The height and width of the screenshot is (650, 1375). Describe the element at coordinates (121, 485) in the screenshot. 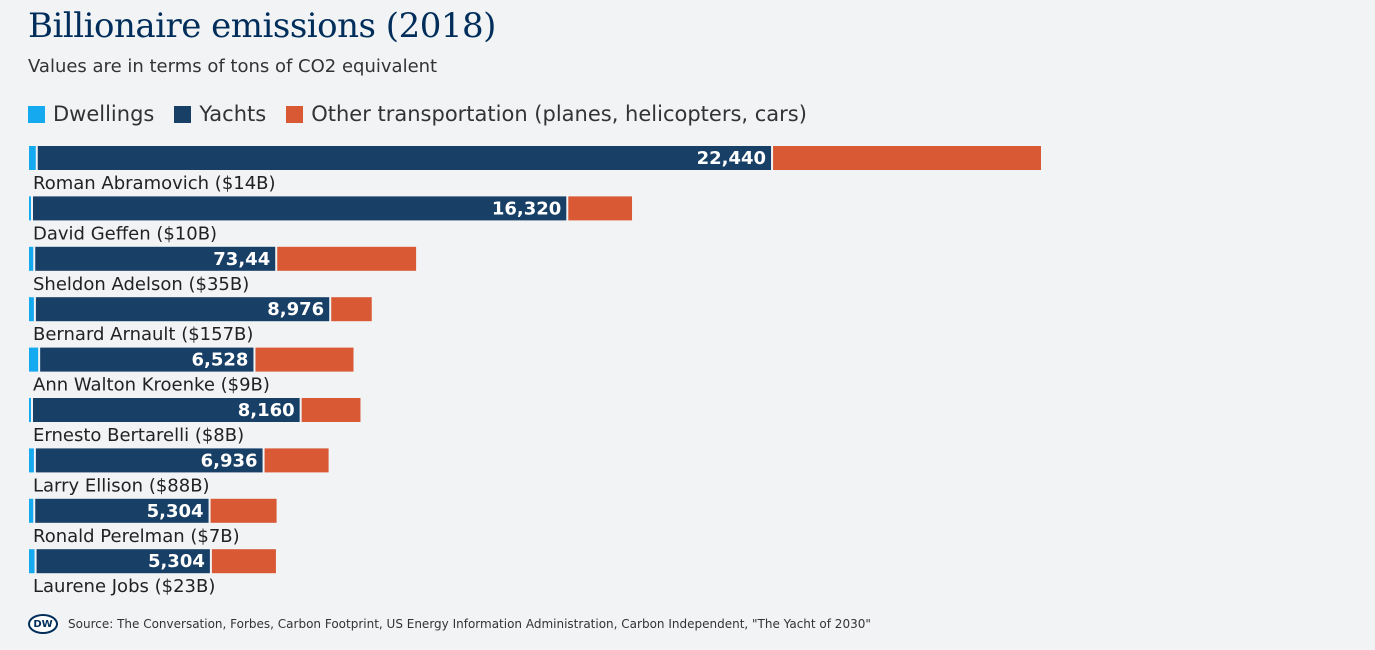

I see `category-label-larry-ellison: Larry Ellison ($88B)` at that location.